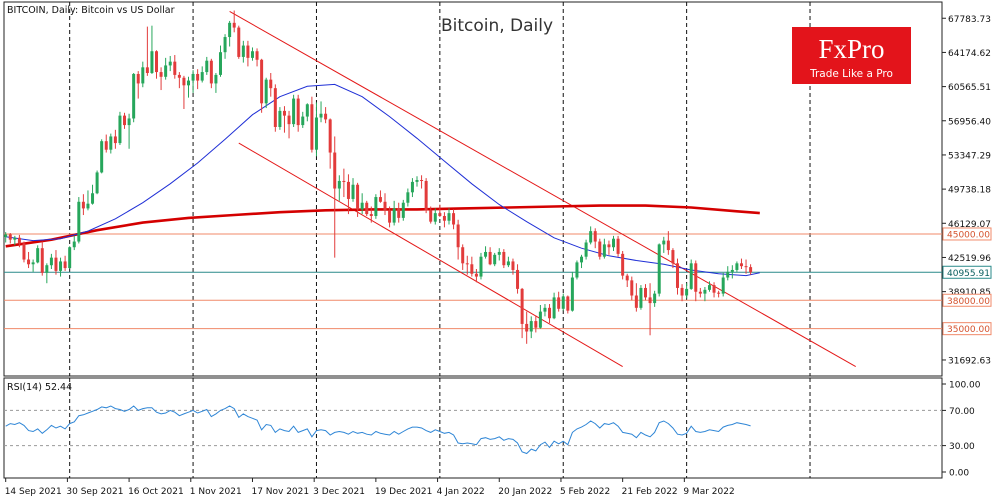  I want to click on price-tag-label: 38000.00, so click(968, 302).